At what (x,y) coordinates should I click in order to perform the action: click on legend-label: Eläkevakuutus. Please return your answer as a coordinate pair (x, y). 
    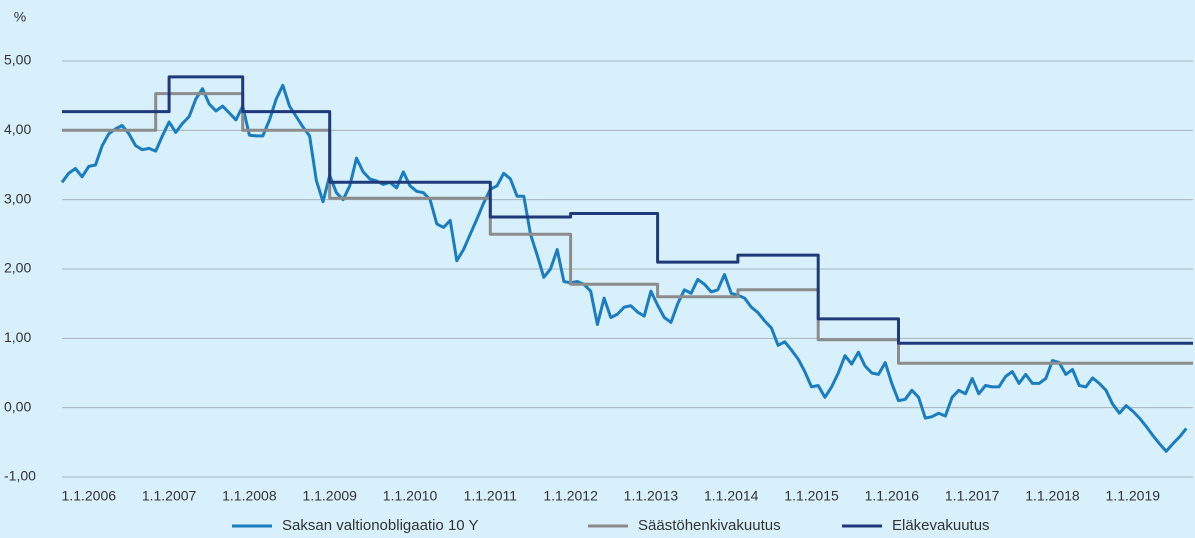
    Looking at the image, I should click on (941, 525).